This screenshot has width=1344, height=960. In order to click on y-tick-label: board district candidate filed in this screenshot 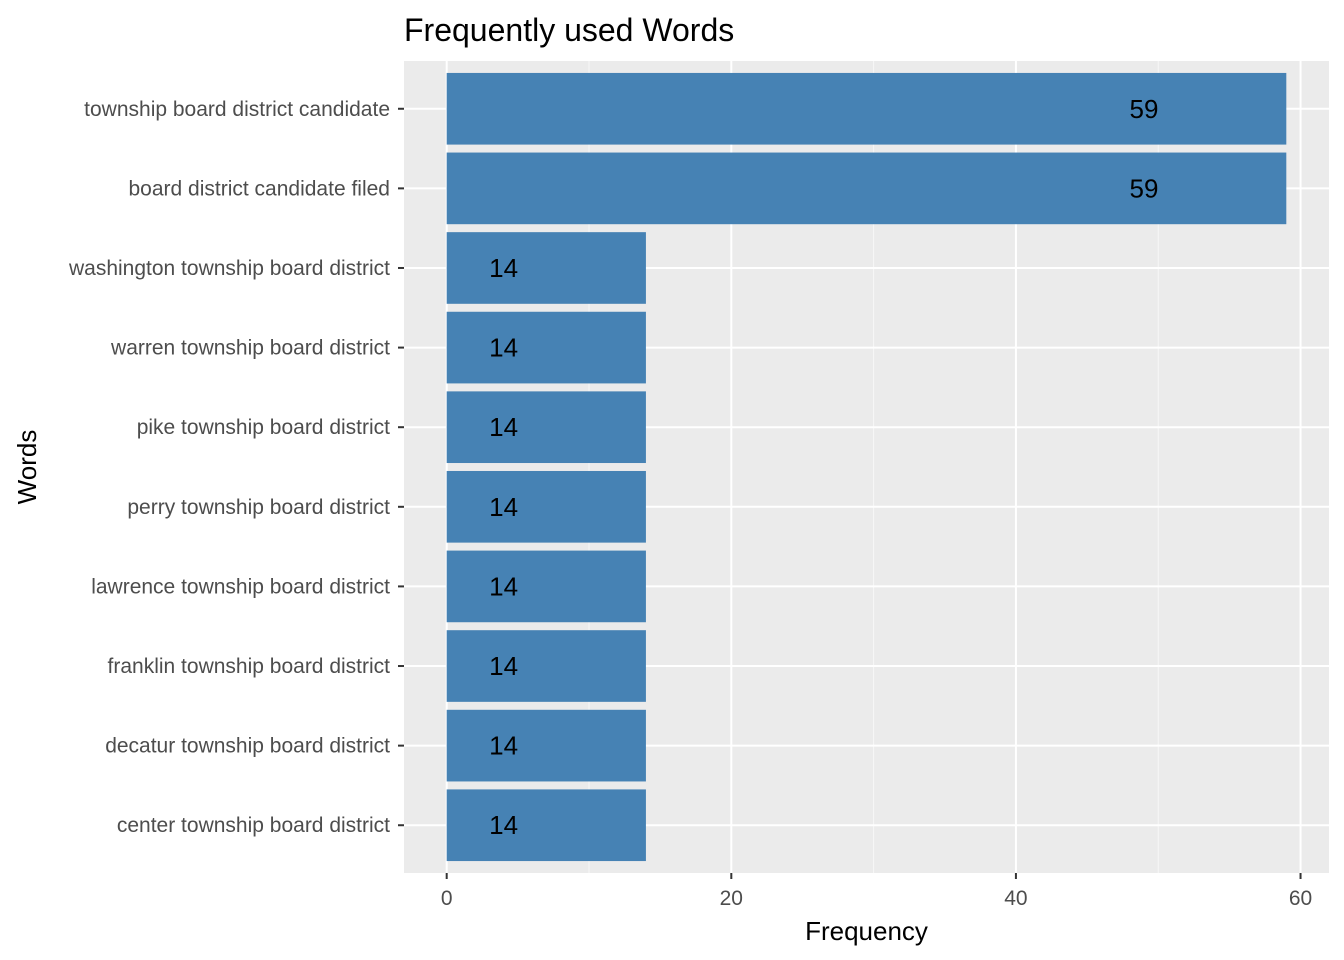, I will do `click(260, 188)`.